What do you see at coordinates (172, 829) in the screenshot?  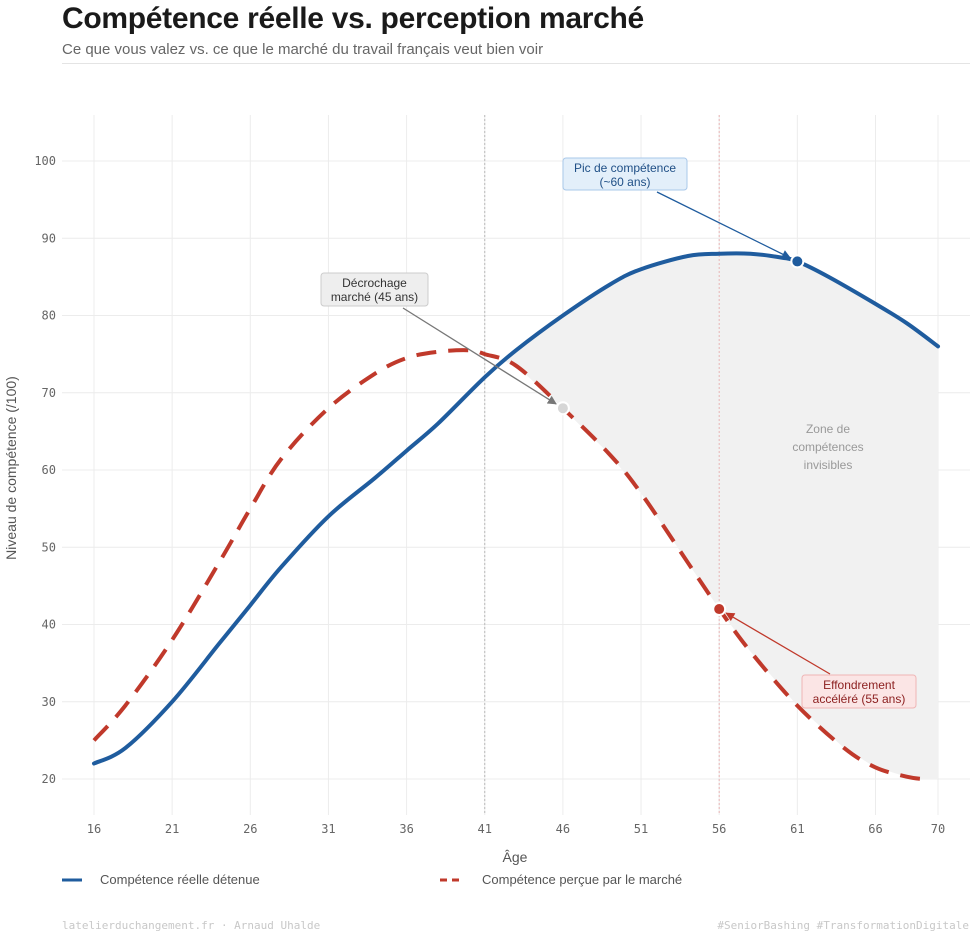 I see `x-tick-label: 21` at bounding box center [172, 829].